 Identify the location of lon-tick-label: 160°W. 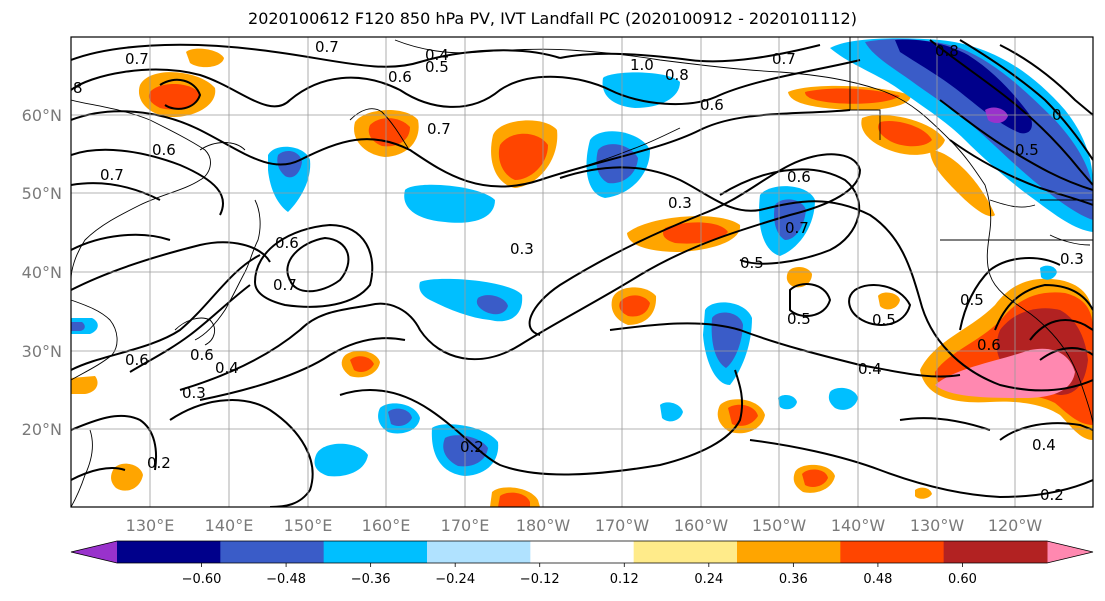
(701, 525).